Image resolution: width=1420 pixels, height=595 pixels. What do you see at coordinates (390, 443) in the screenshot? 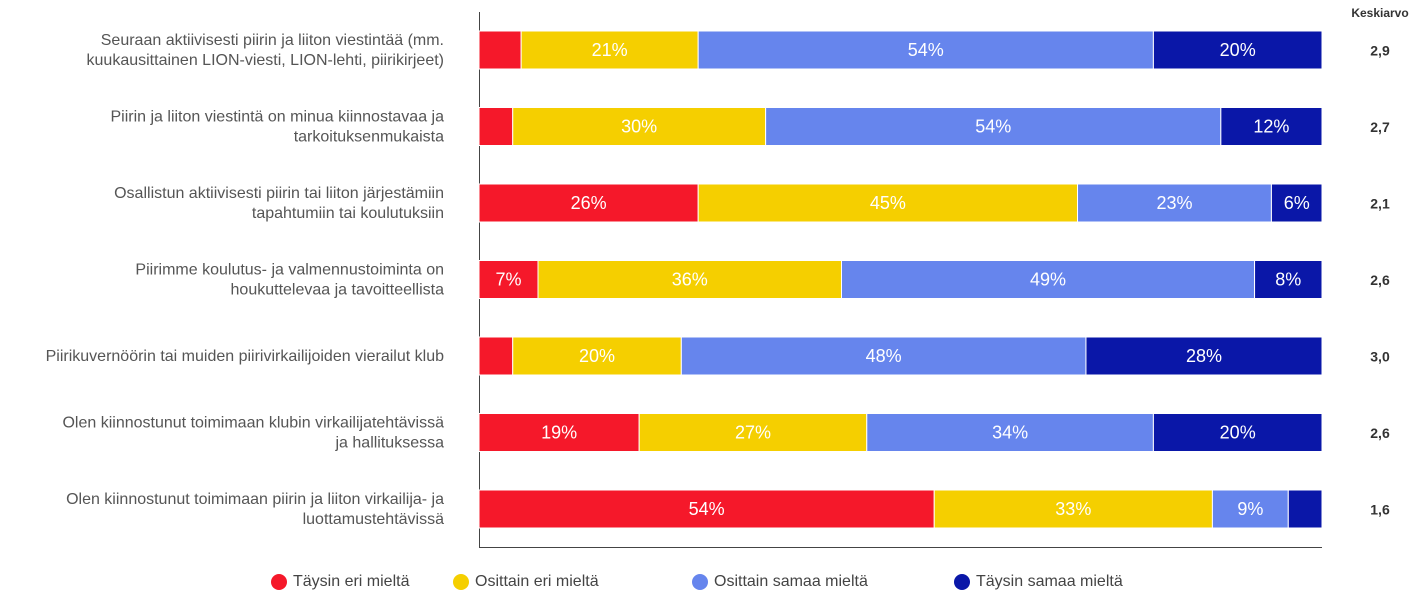
I see `category-label-line: ja hallituksessa` at bounding box center [390, 443].